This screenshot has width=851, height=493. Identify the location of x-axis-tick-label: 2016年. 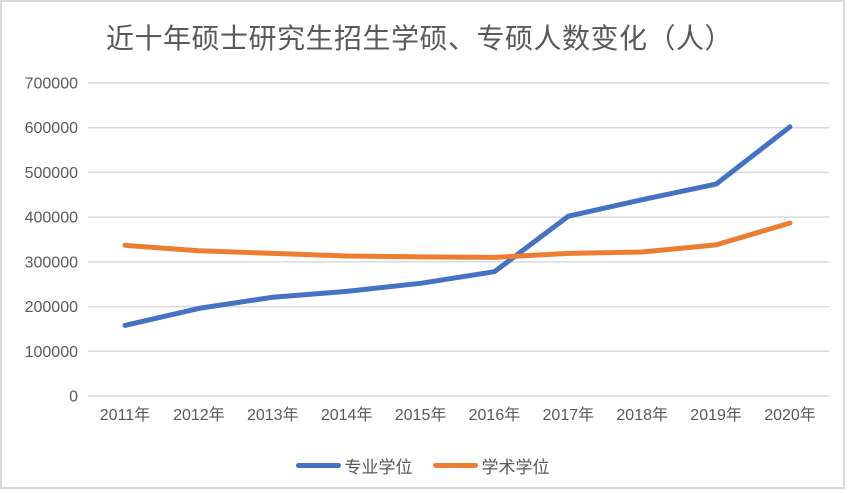
(495, 415).